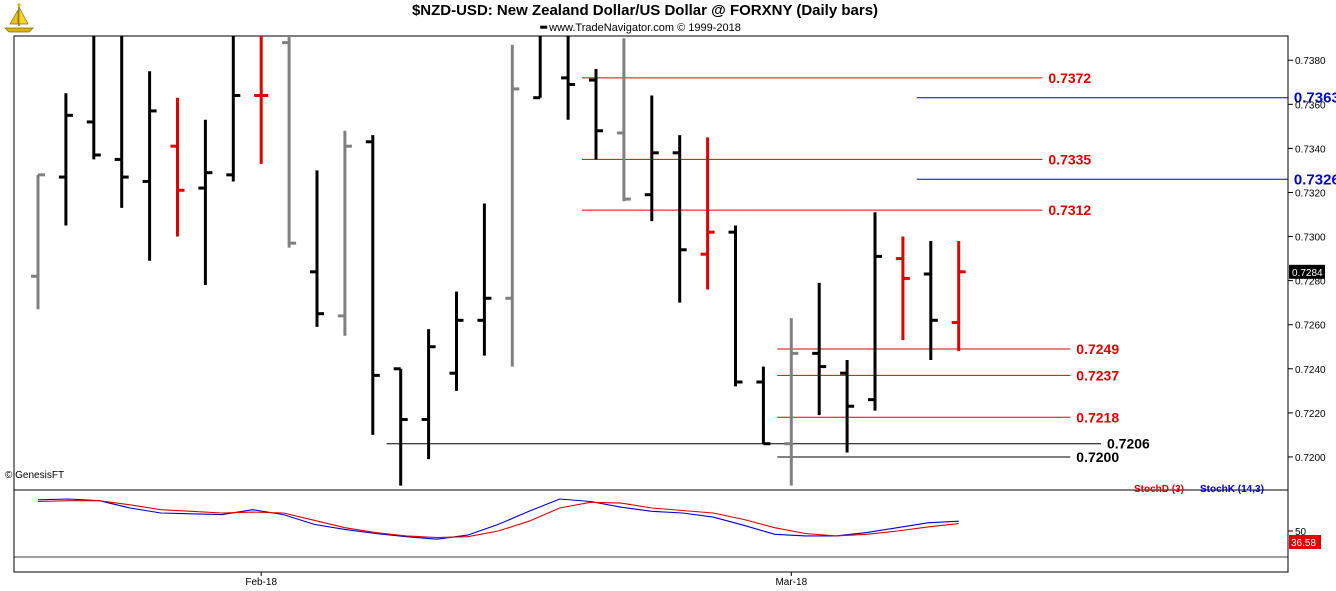  I want to click on trade-navigator-logo, so click(19, 18).